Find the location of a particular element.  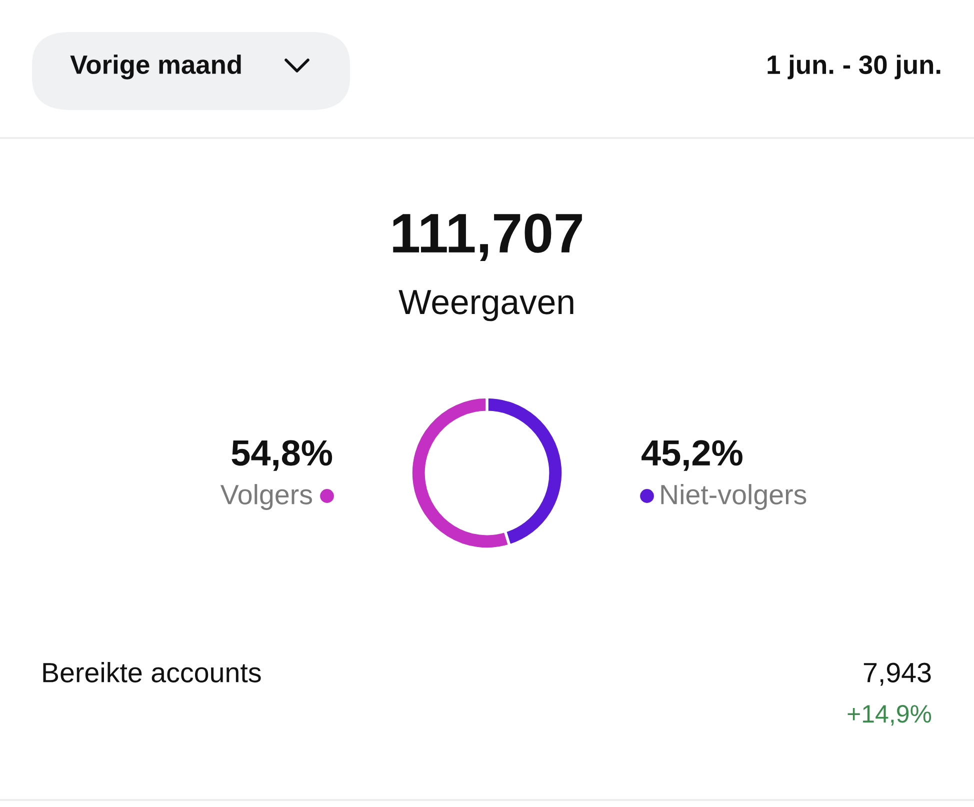

text: Vorige maand is located at coordinates (155, 67).